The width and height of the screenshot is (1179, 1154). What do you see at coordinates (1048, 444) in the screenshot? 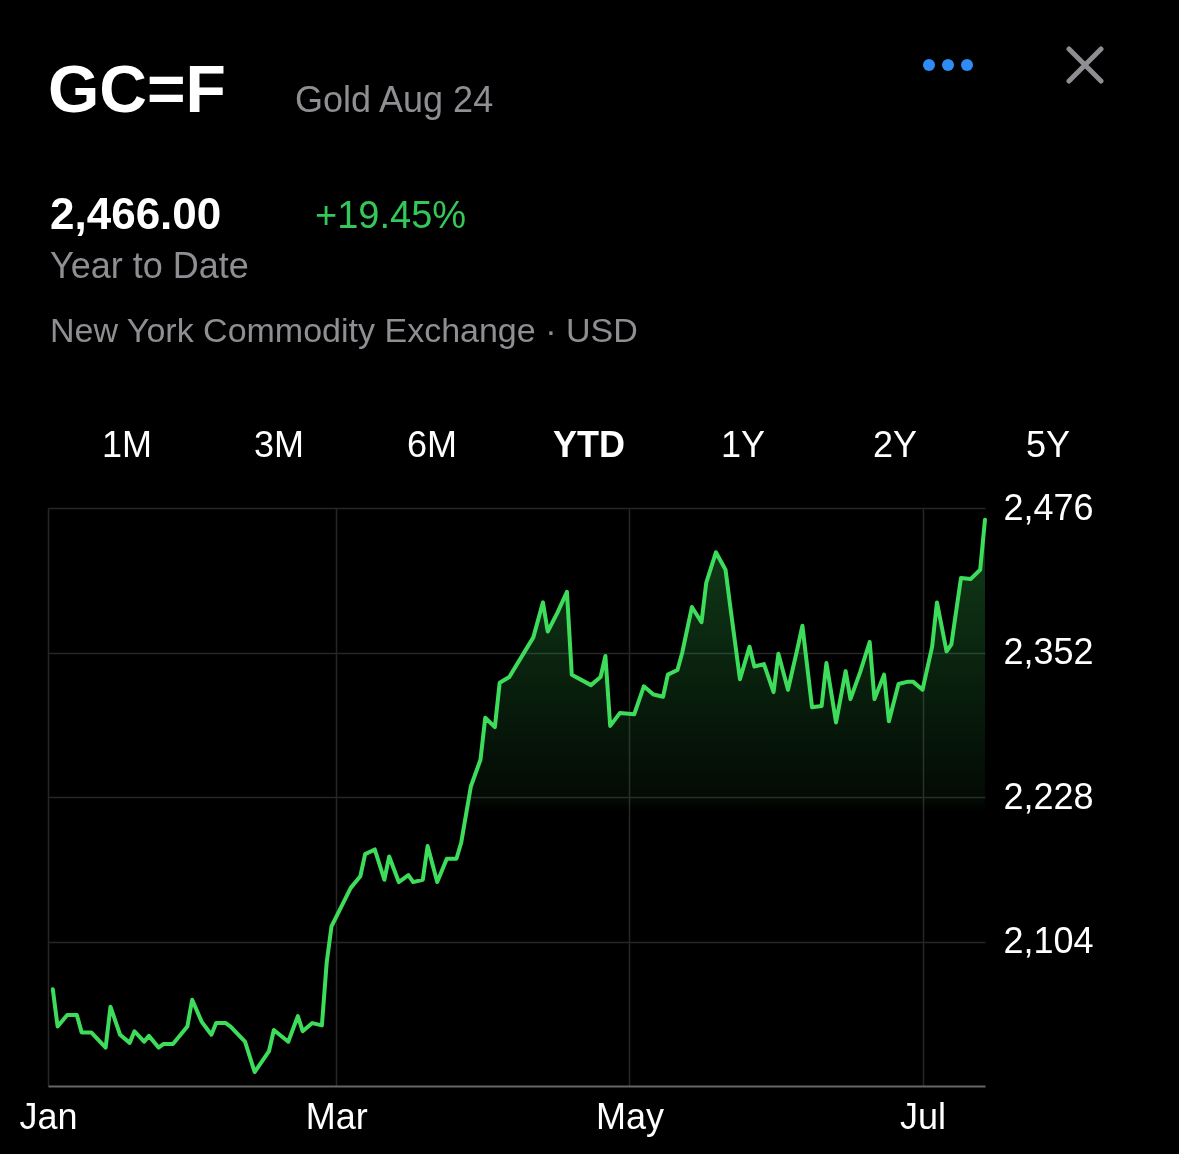
I see `text: 5Y` at bounding box center [1048, 444].